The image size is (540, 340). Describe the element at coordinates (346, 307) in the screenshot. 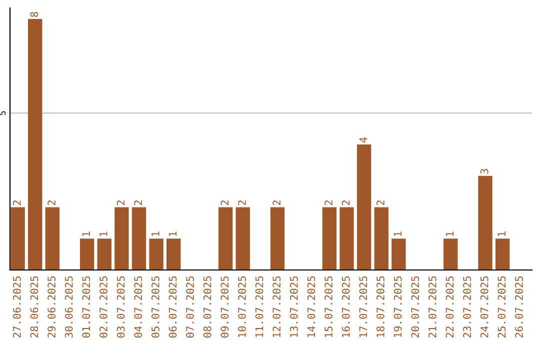

I see `x-tick-label: 16.07.2025` at that location.